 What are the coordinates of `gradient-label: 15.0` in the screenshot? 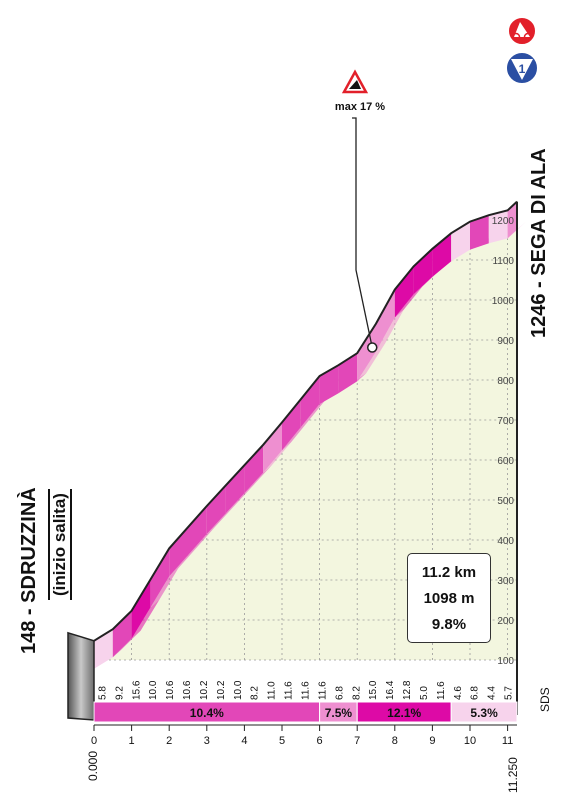 It's located at (373, 690).